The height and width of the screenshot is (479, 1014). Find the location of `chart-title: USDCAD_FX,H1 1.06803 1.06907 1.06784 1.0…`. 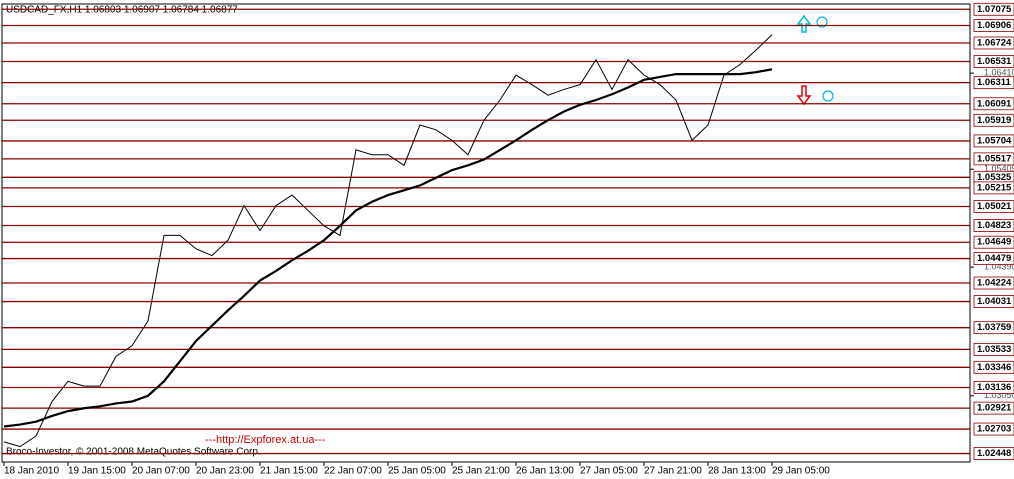

chart-title: USDCAD_FX,H1 1.06803 1.06907 1.06784 1.0… is located at coordinates (122, 10).